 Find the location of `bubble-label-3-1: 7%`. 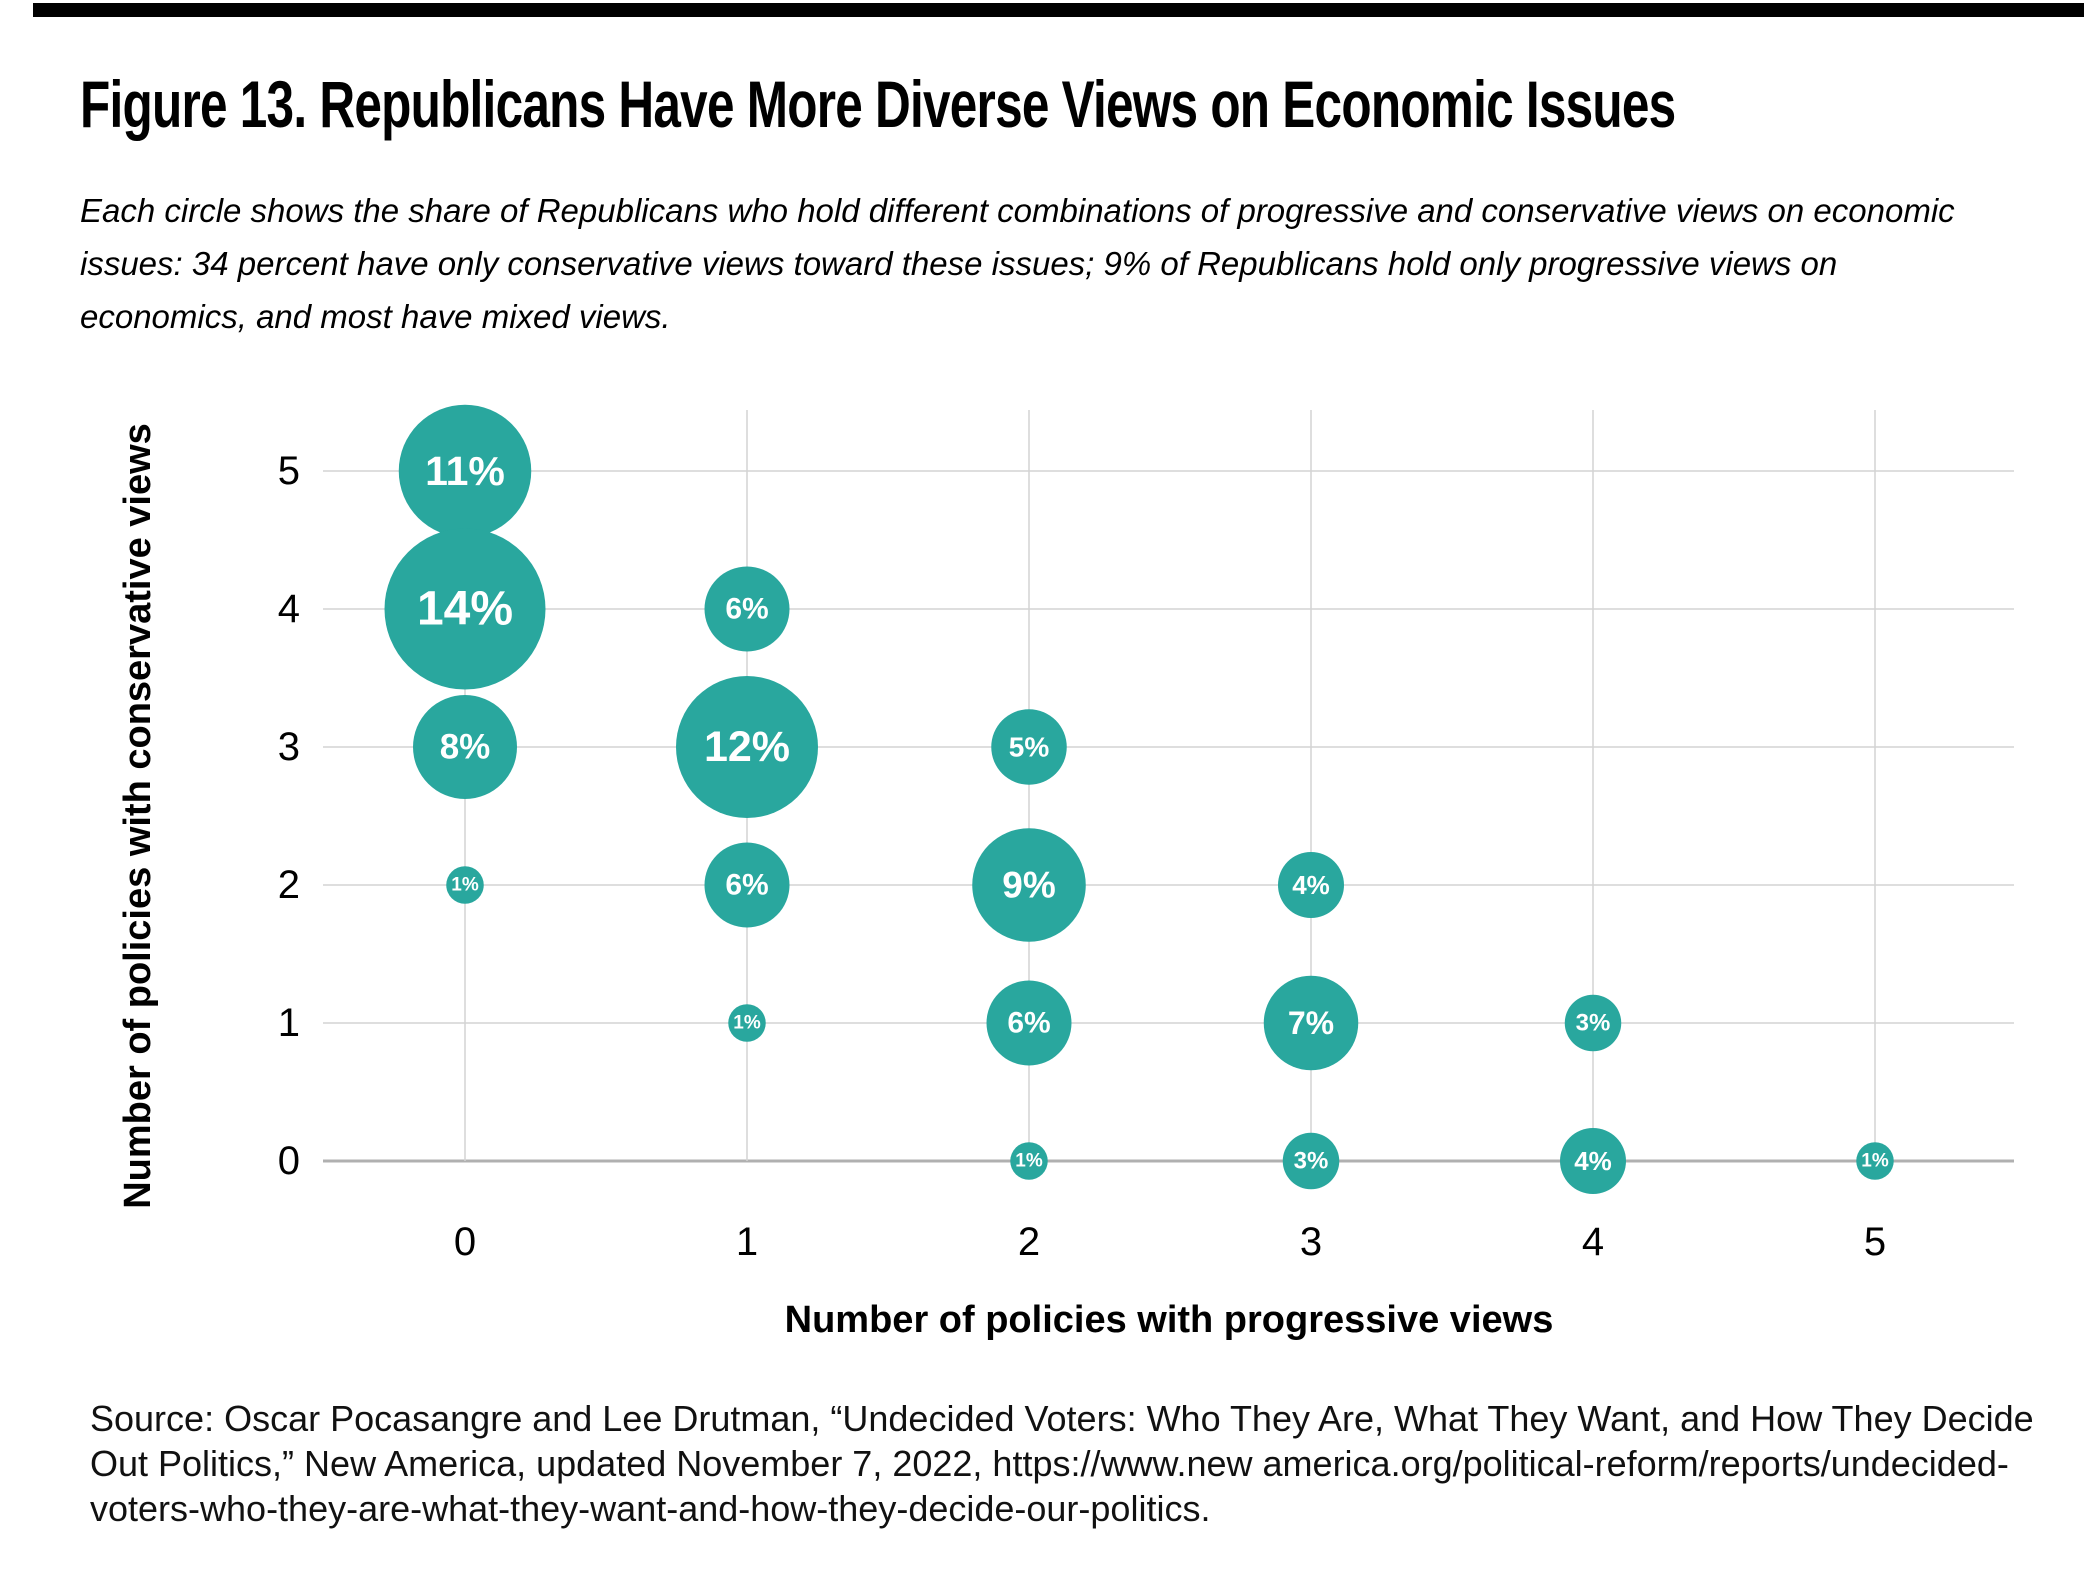

bubble-label-3-1: 7% is located at coordinates (1311, 1023).